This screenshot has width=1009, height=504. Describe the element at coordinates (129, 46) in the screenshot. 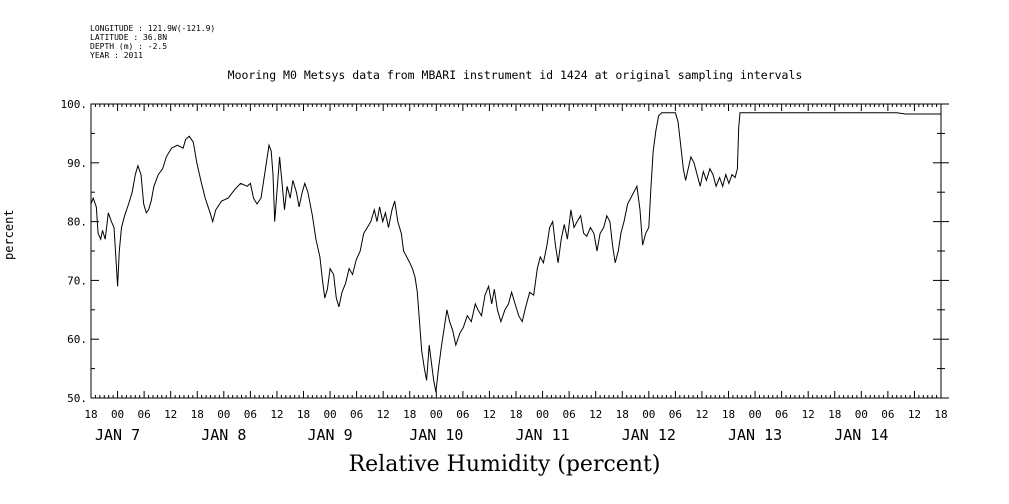

I see `depth-text: DEPTH (m) : -2.5` at that location.